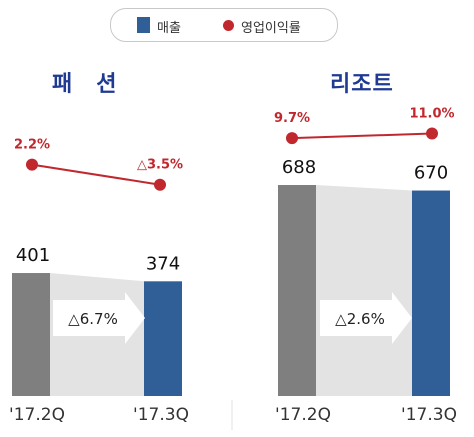 This screenshot has width=474, height=437. Describe the element at coordinates (160, 184) in the screenshot. I see `fashion-margin-point-curr` at that location.